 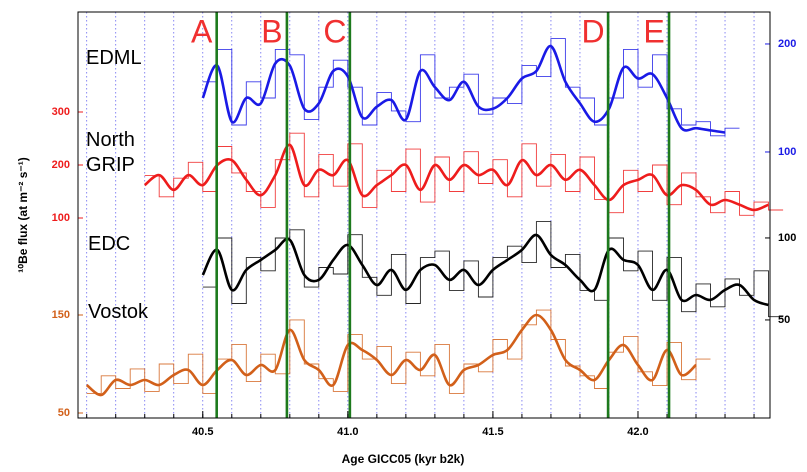 I want to click on event-label: B, so click(x=271, y=31).